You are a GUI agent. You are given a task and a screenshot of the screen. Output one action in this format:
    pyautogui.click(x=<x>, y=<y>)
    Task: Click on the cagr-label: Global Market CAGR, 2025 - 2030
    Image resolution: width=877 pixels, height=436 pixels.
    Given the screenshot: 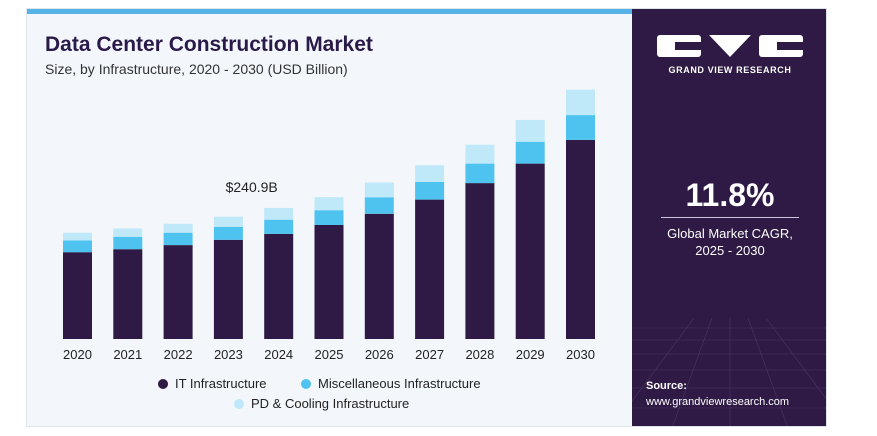 What is the action you would take?
    pyautogui.click(x=729, y=242)
    